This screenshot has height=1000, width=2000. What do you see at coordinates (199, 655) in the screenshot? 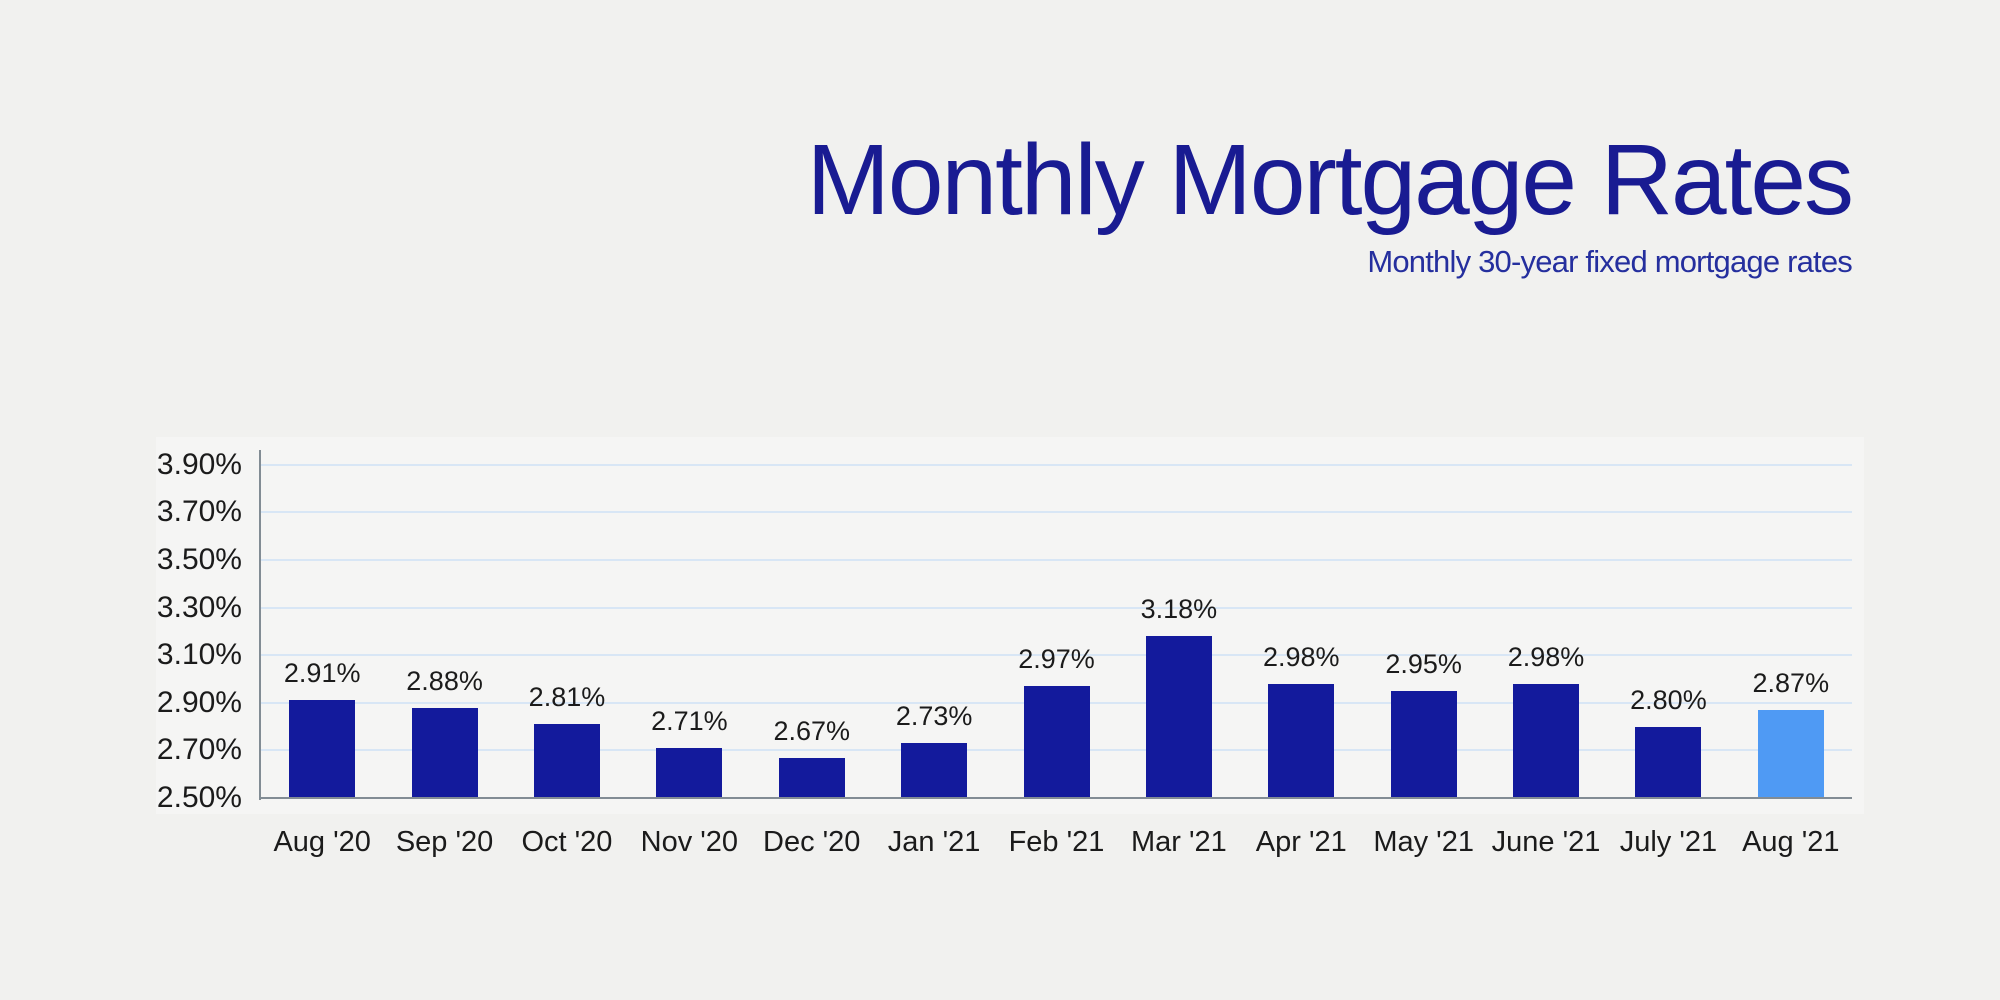
I see `y-tick-label: 3.10%` at bounding box center [199, 655].